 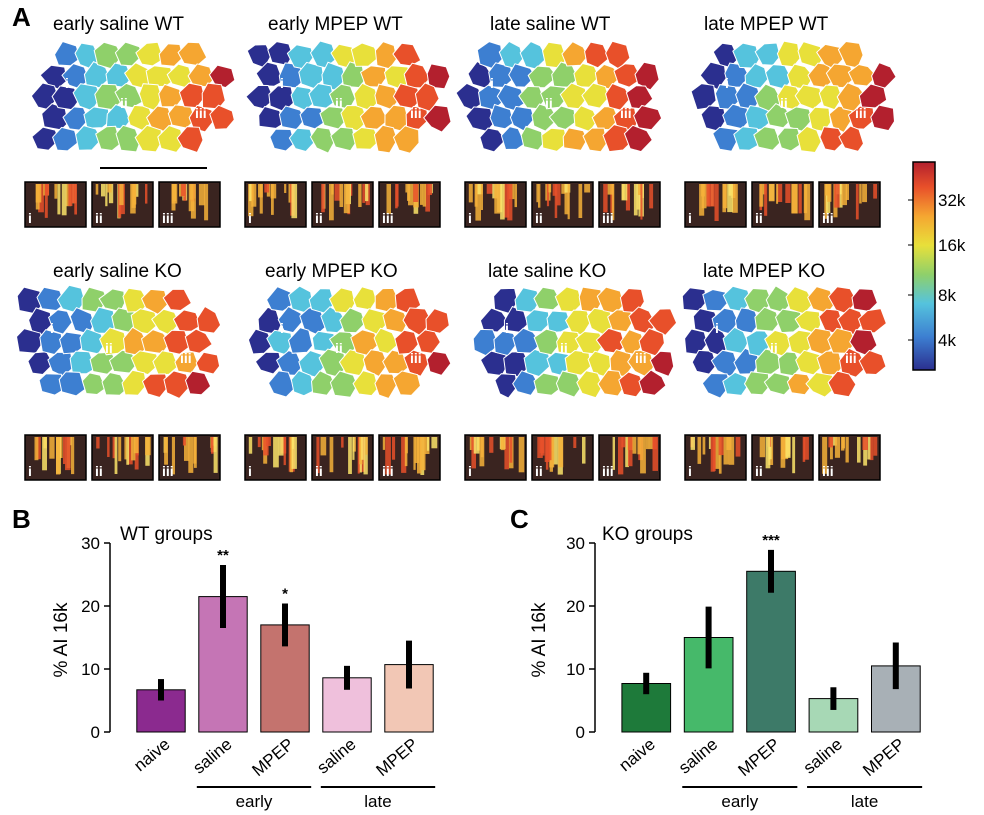 I want to click on map-title: late saline KO, so click(x=547, y=271).